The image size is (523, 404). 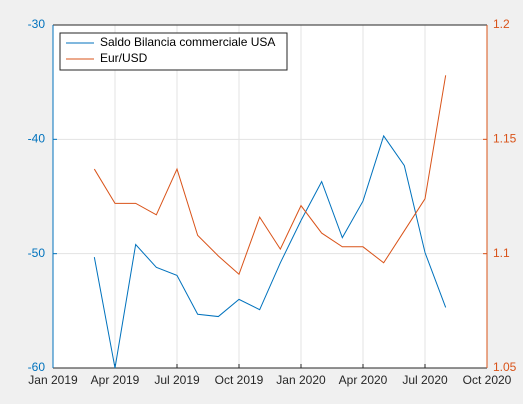 I want to click on y-tick-label: -60, so click(x=37, y=367).